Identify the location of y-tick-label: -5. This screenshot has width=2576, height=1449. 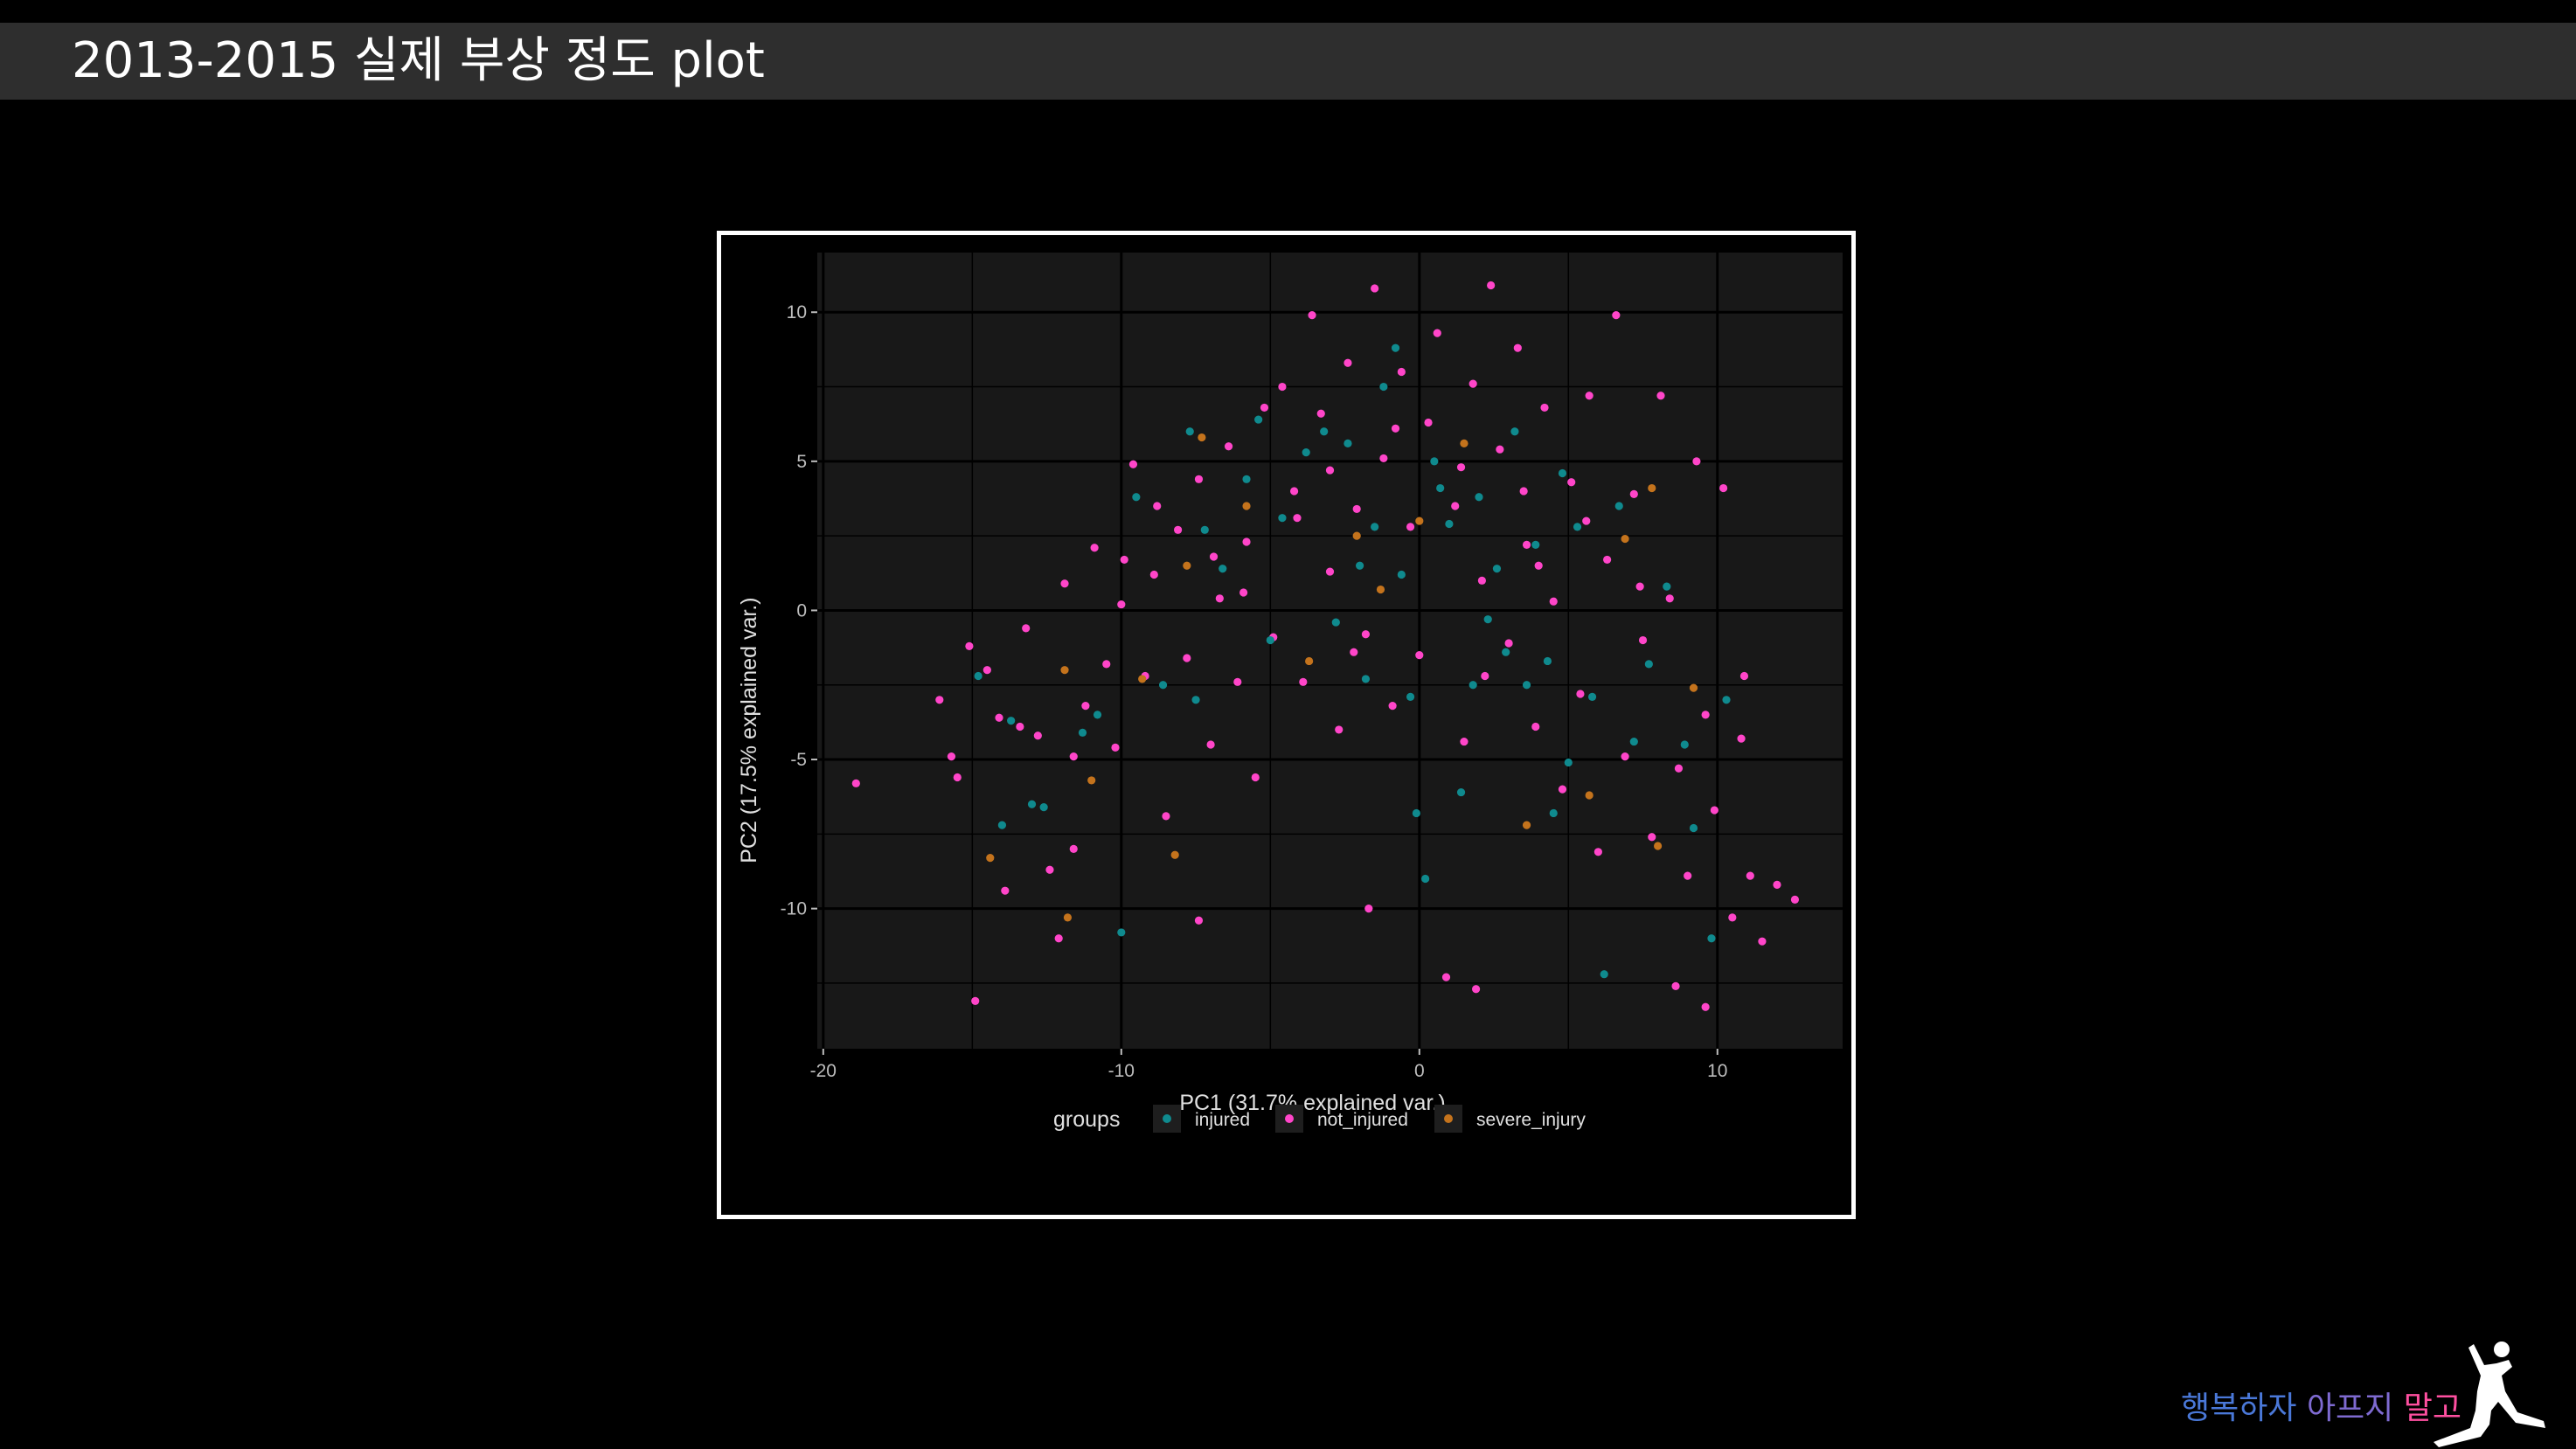
(799, 760).